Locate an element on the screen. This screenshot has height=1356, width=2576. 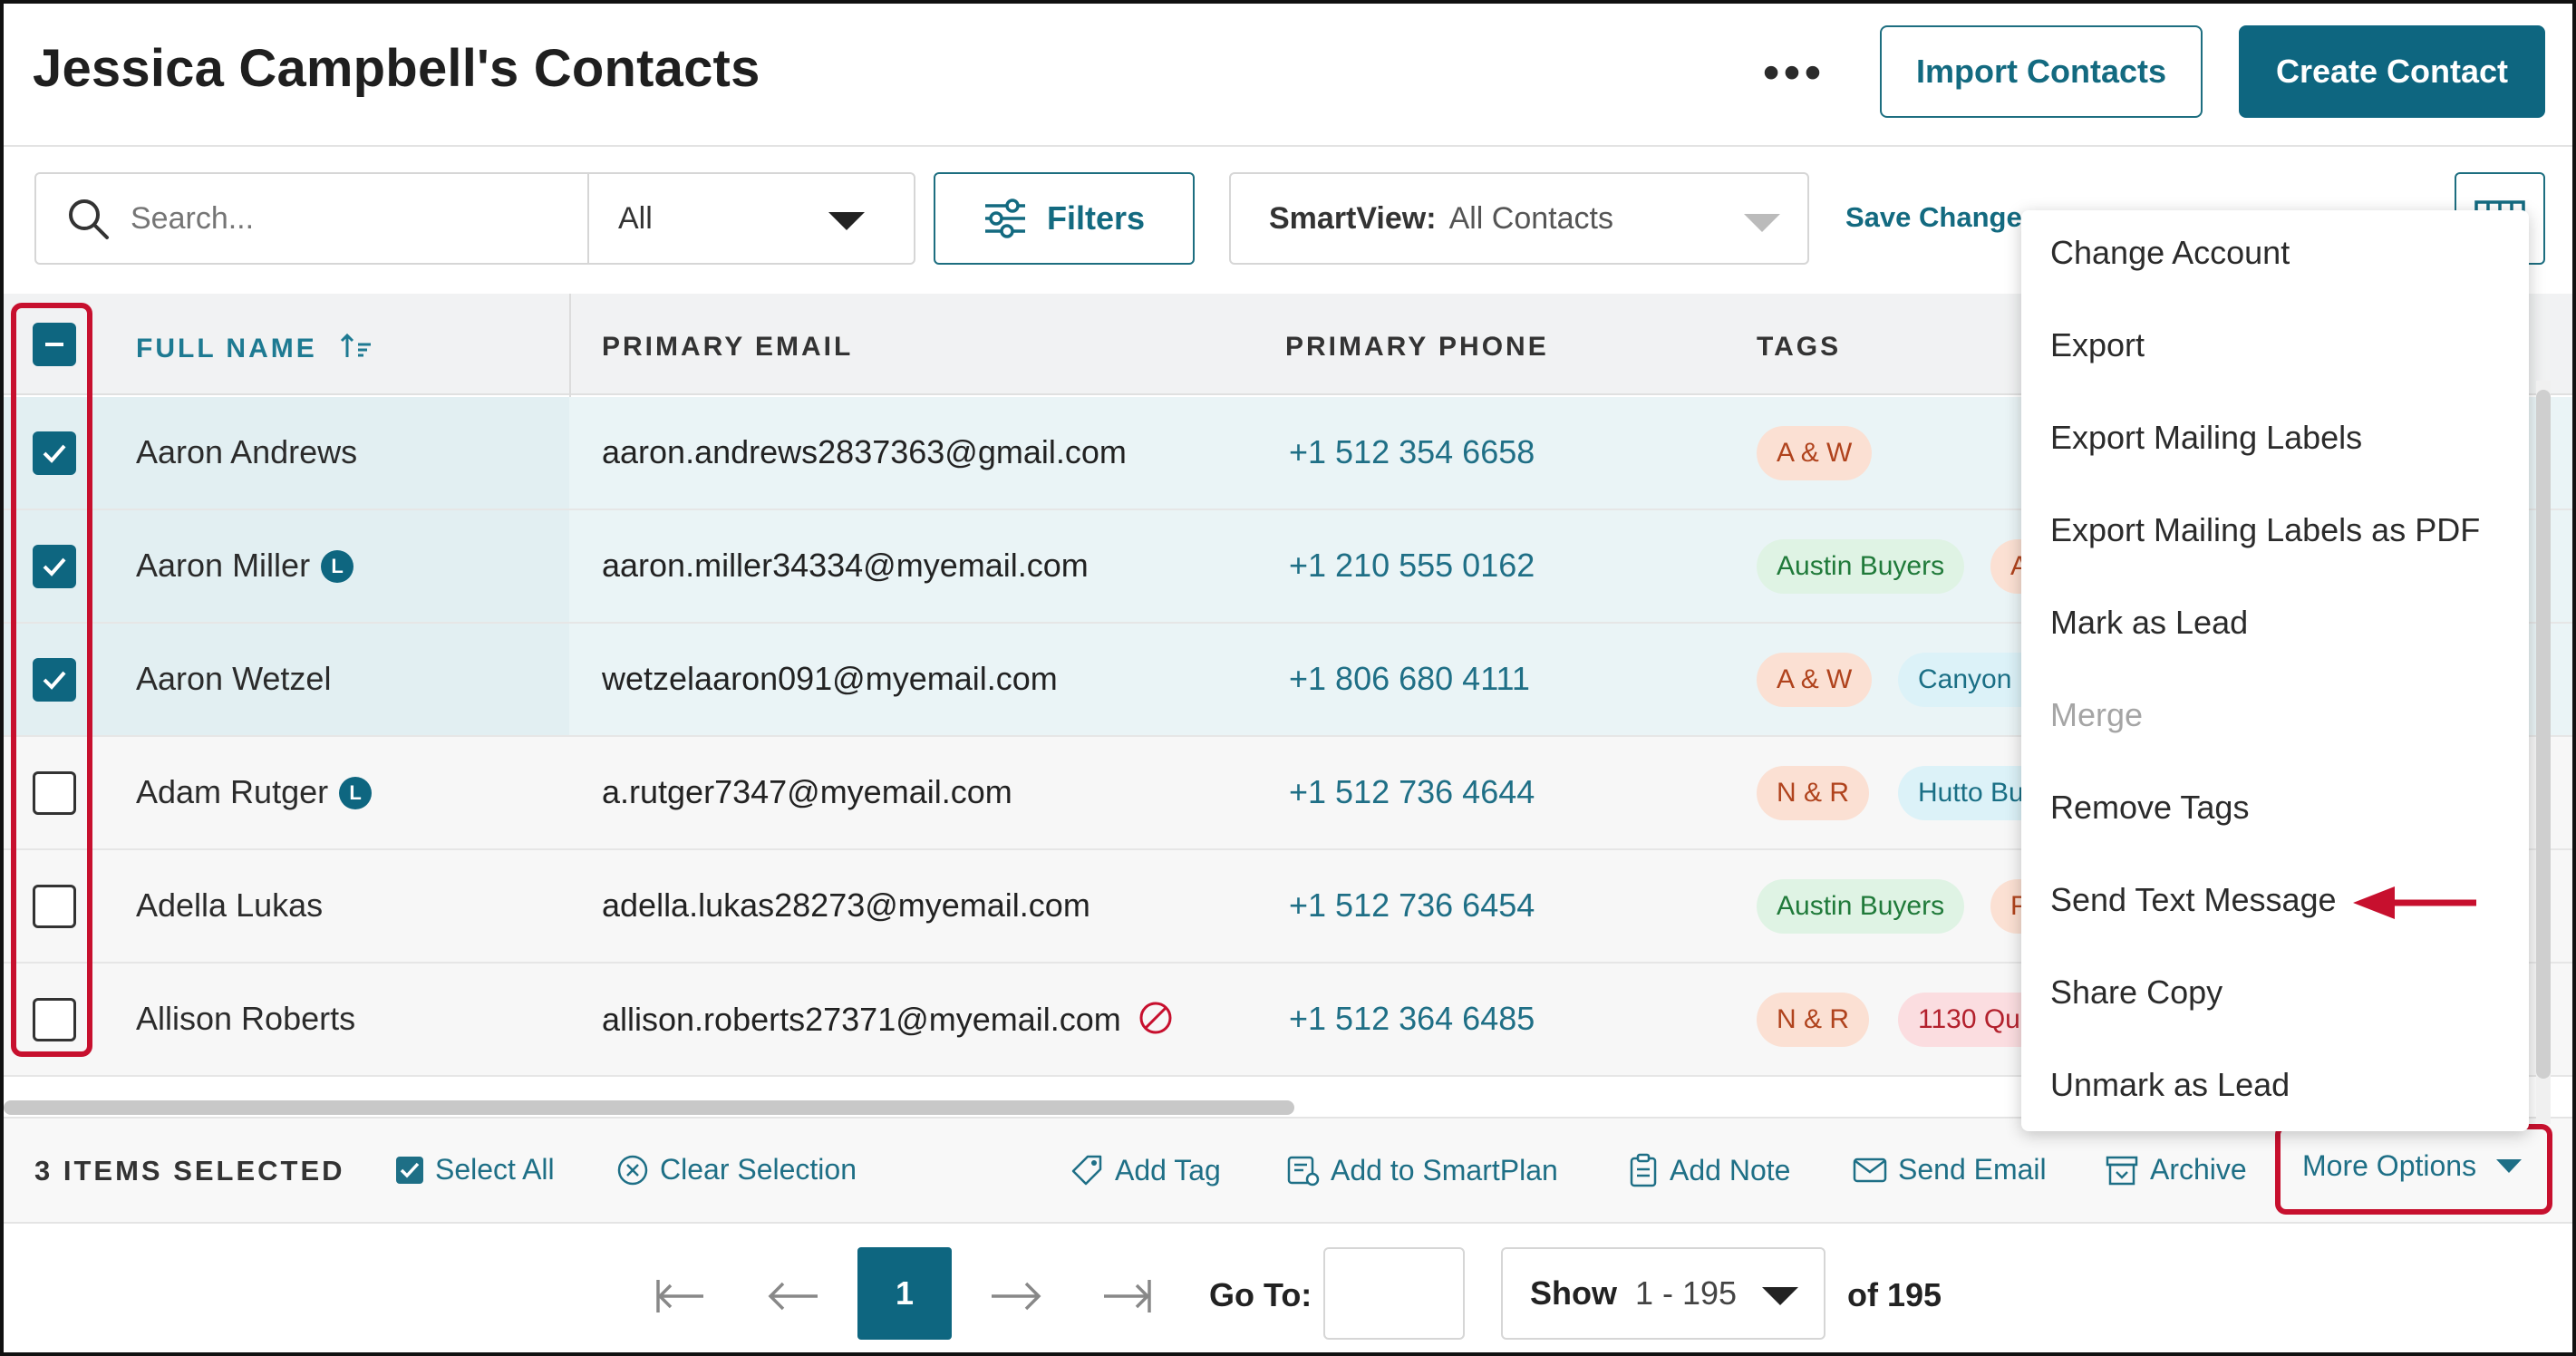
import-contacts-button: Import Contacts is located at coordinates (2041, 71).